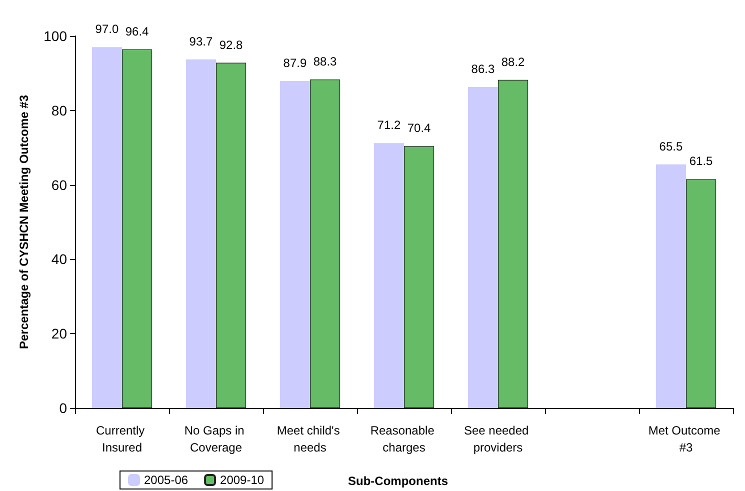 This screenshot has width=745, height=491. Describe the element at coordinates (24, 222) in the screenshot. I see `y-axis-title: Percentage of CYSHCN Meeting Outcome #3` at that location.